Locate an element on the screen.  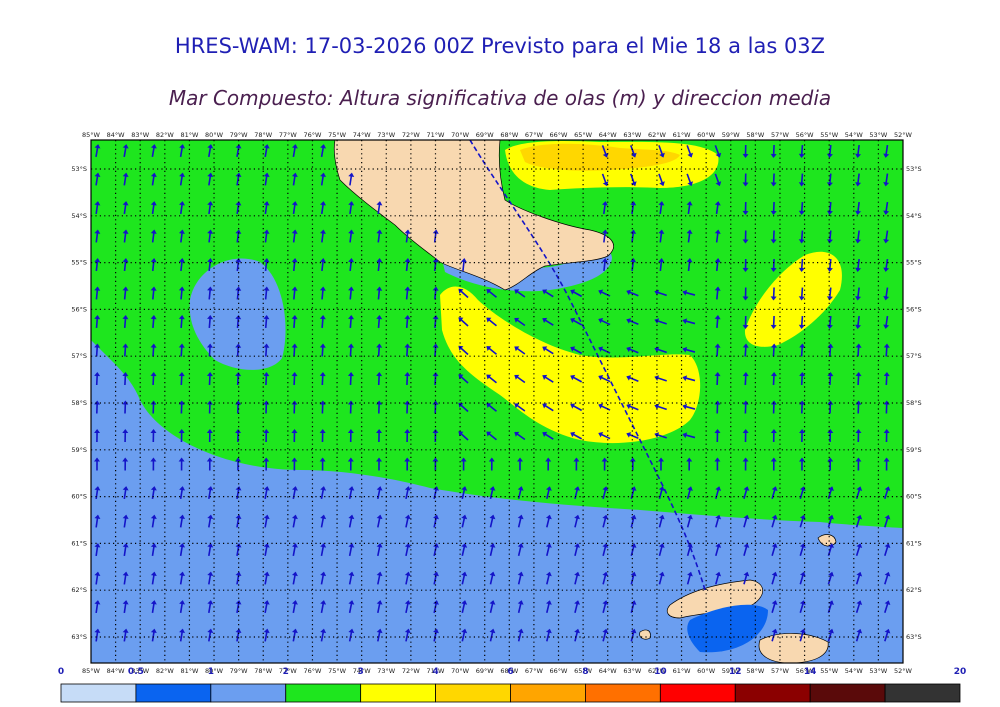
longitude-label: 70°W is located at coordinates (460, 671).